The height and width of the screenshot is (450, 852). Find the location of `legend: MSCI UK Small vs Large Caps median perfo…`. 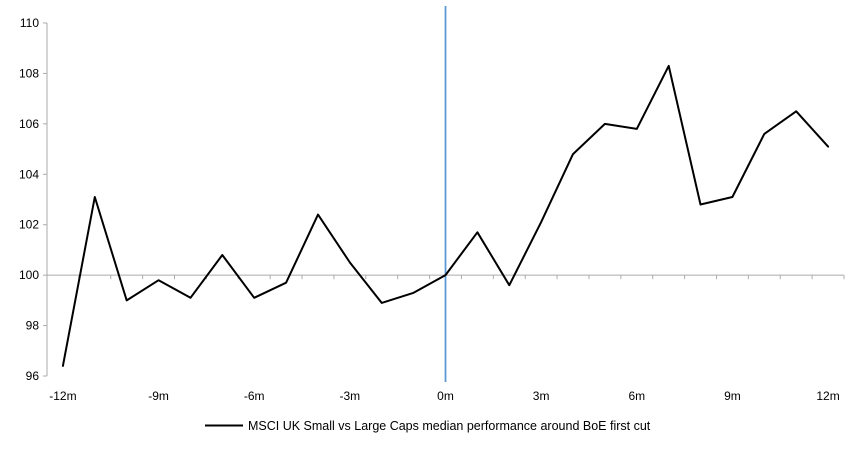

legend: MSCI UK Small vs Large Caps median perfo… is located at coordinates (428, 426).